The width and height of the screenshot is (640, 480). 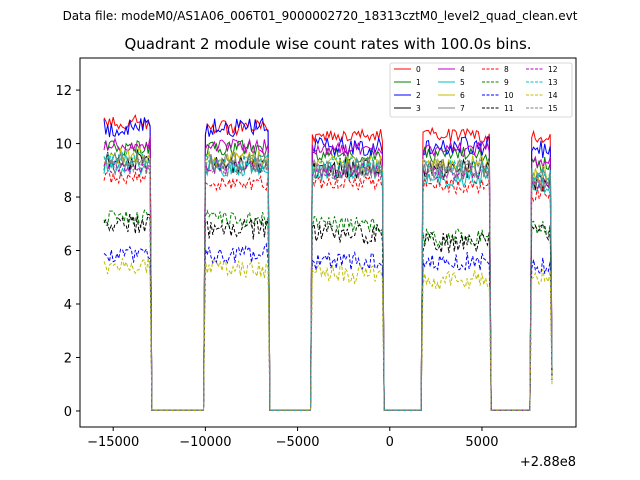 I want to click on legend-label-6: 6, so click(x=462, y=95).